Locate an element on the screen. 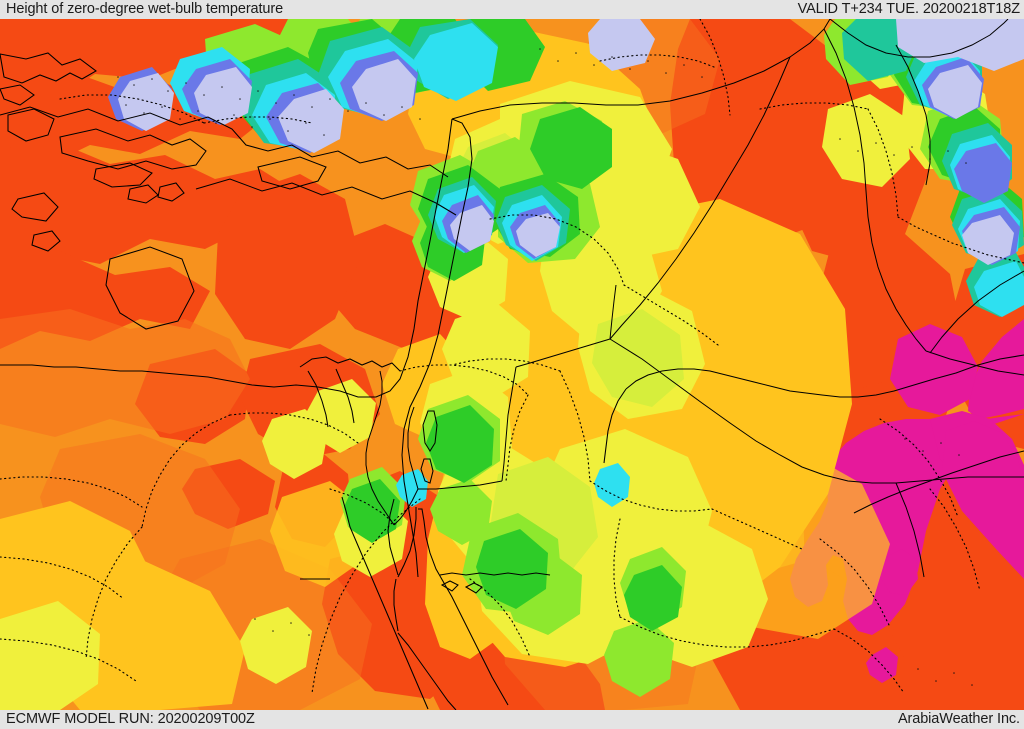 Image resolution: width=1024 pixels, height=729 pixels. valid-time-label: VALID T+234 TUE. 20200218T18Z is located at coordinates (909, 9).